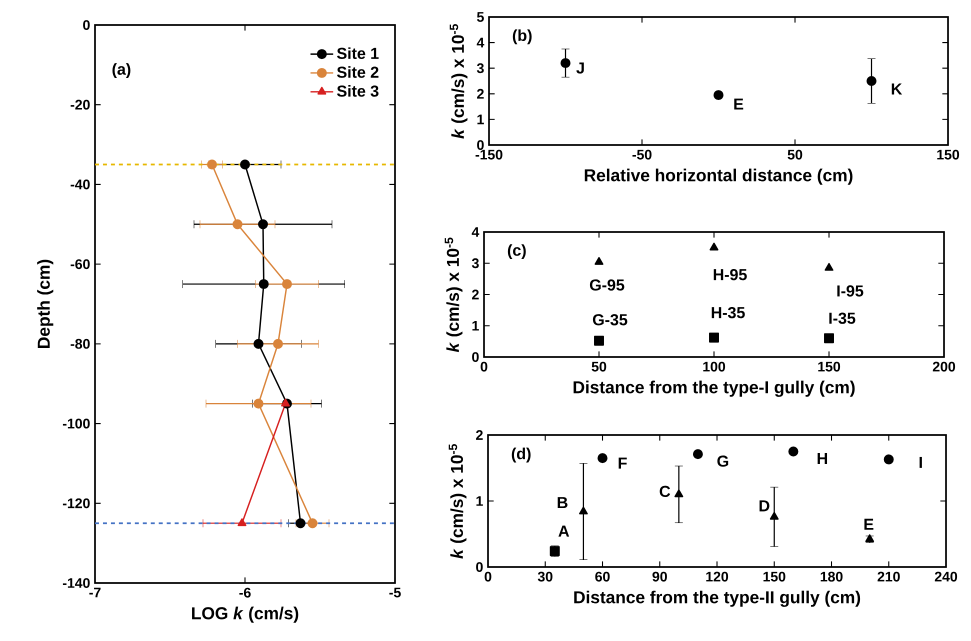 The image size is (971, 641). What do you see at coordinates (545, 577) in the screenshot?
I see `x-tick-label: 30` at bounding box center [545, 577].